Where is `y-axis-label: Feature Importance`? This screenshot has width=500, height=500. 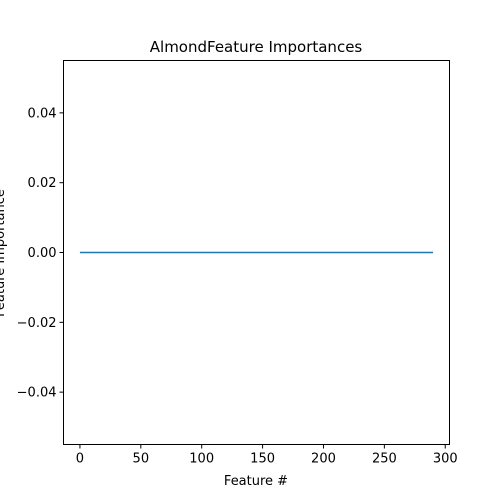 y-axis-label: Feature Importance is located at coordinates (4, 253).